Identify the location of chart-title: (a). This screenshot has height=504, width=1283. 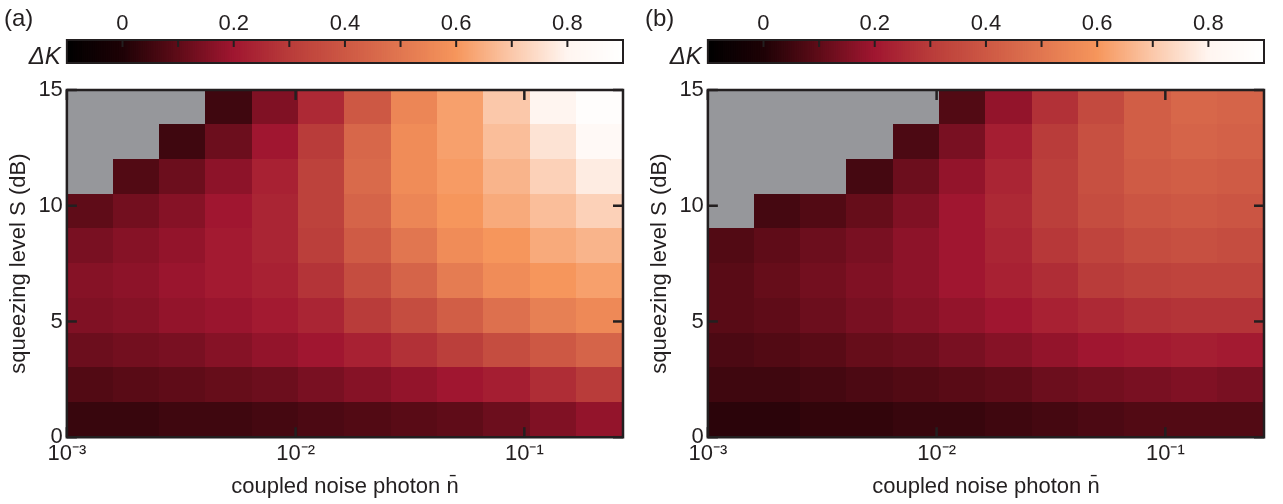
(19, 17).